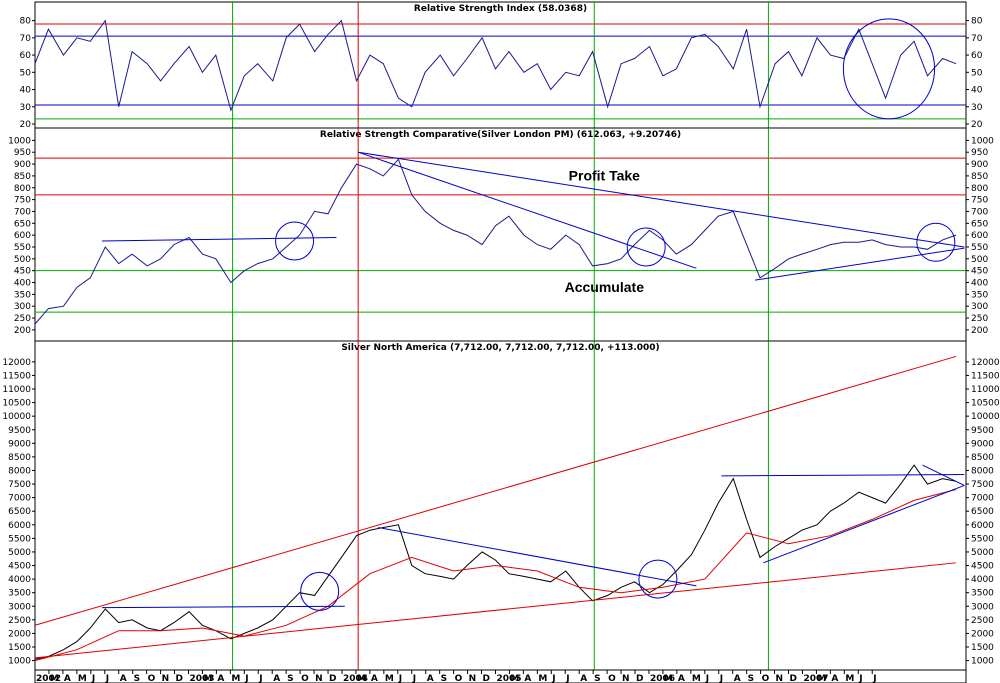 This screenshot has width=1000, height=683. What do you see at coordinates (979, 248) in the screenshot?
I see `y-tick-label: 550` at bounding box center [979, 248].